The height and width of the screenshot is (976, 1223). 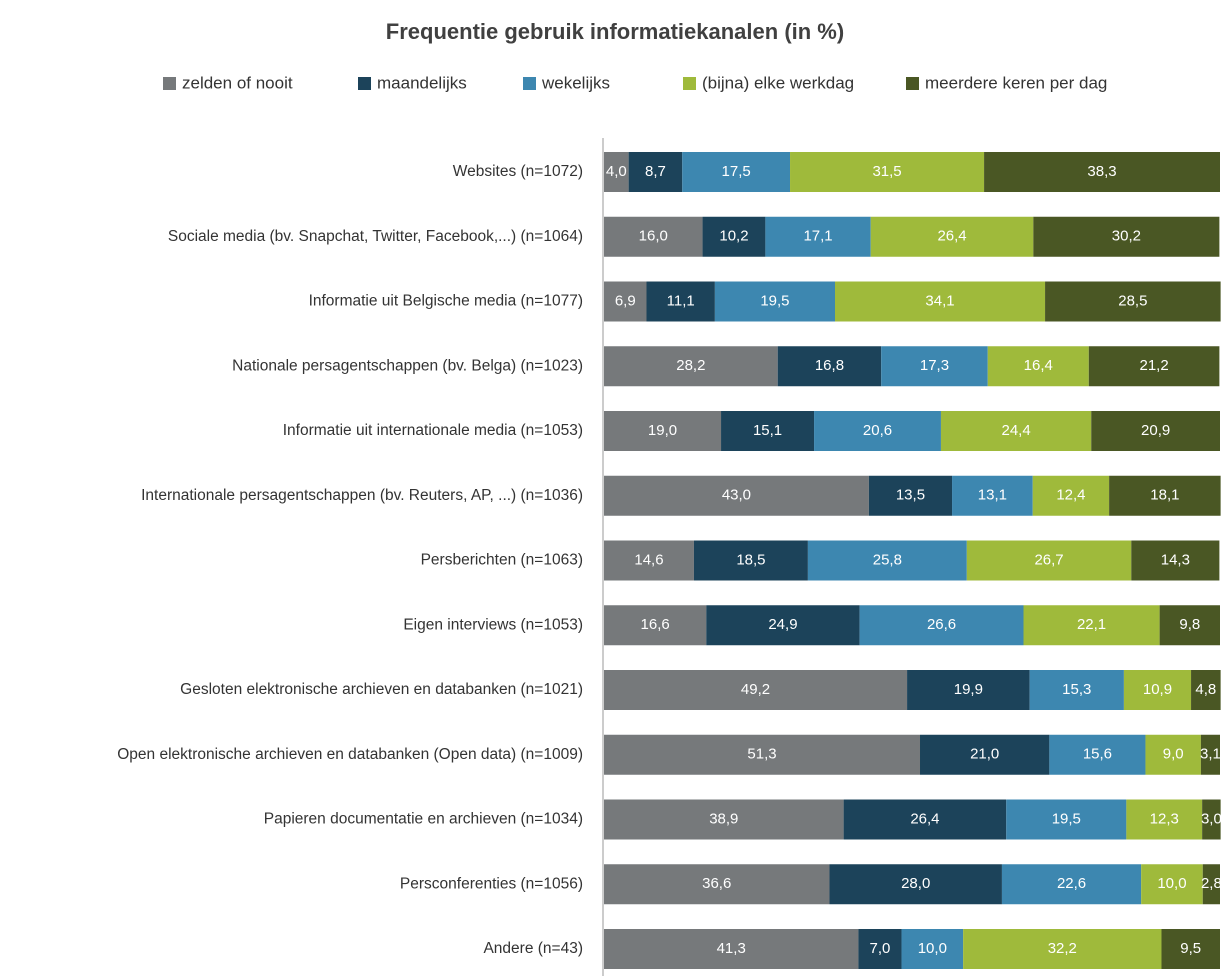 I want to click on data-label: 43,0, so click(x=736, y=495).